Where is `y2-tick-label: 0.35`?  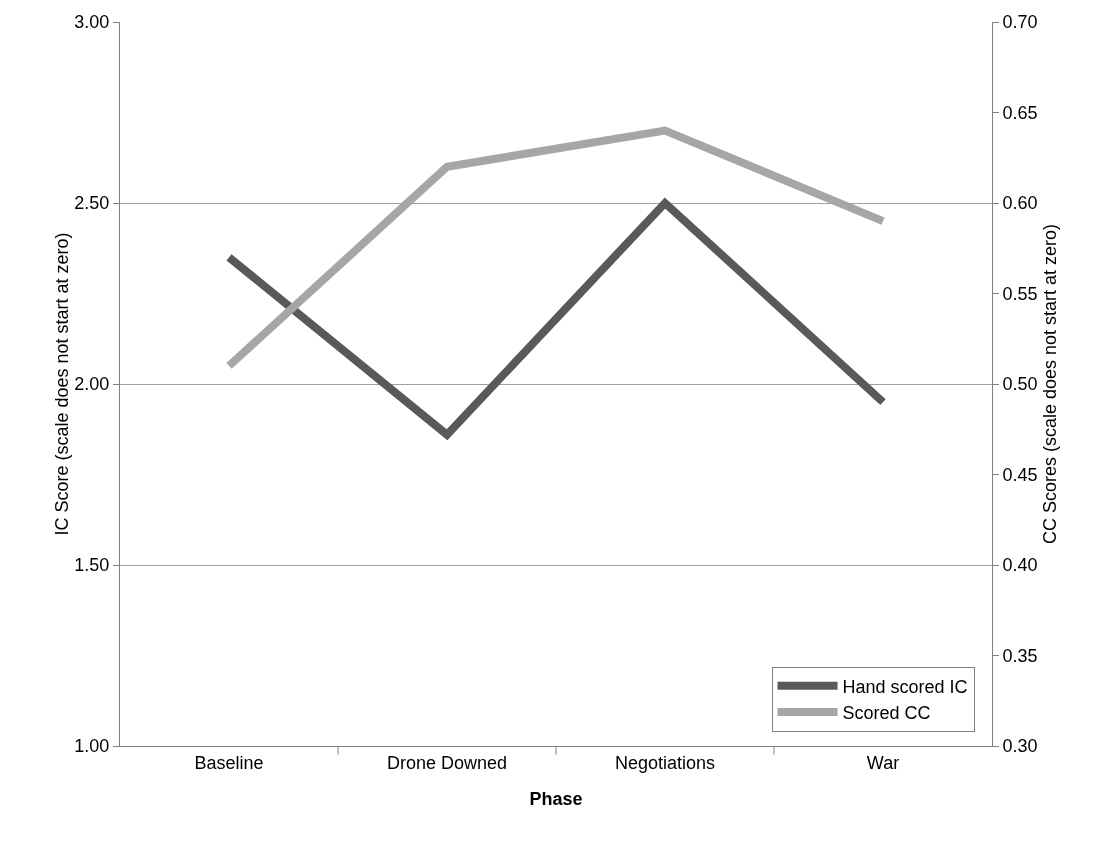
y2-tick-label: 0.35 is located at coordinates (1020, 655).